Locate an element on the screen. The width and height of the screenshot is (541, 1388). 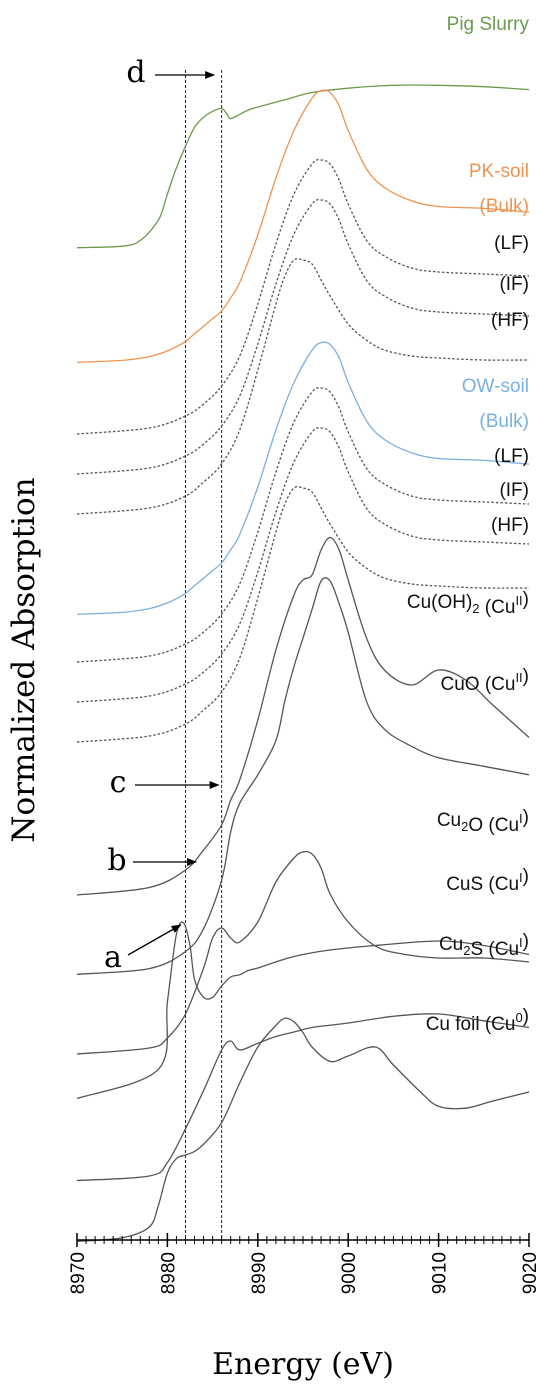
x-axis: 8970 8980 8990 9000 9010 9020 is located at coordinates (304, 1263).